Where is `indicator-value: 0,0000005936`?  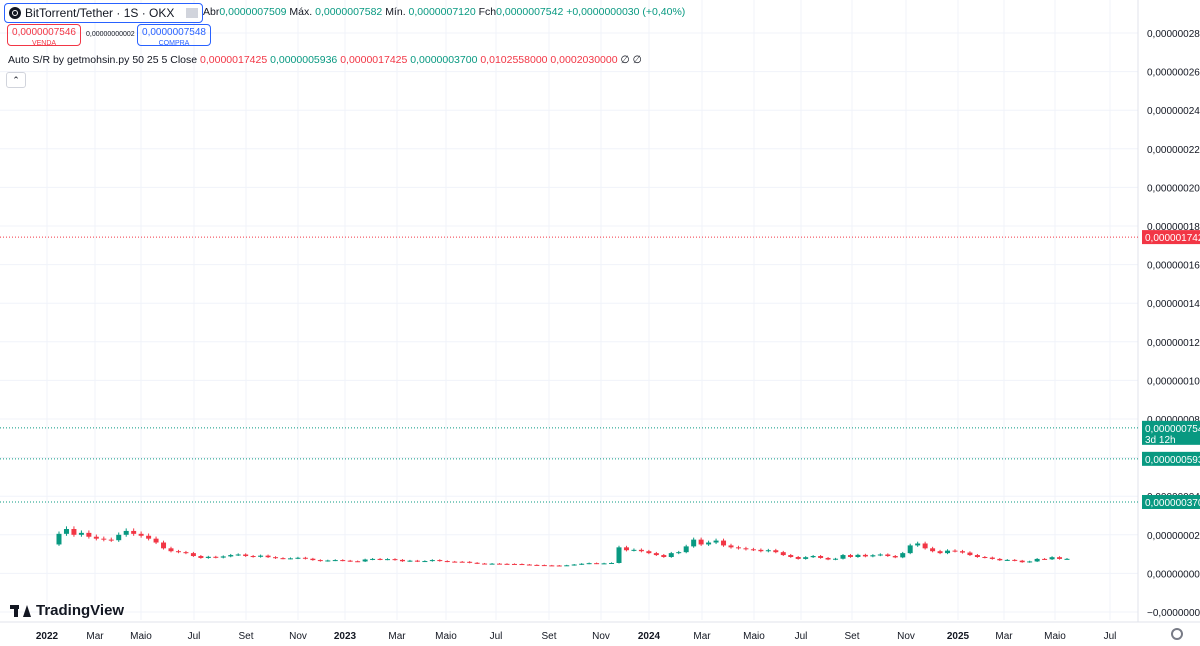
indicator-value: 0,0000005936 is located at coordinates (304, 60).